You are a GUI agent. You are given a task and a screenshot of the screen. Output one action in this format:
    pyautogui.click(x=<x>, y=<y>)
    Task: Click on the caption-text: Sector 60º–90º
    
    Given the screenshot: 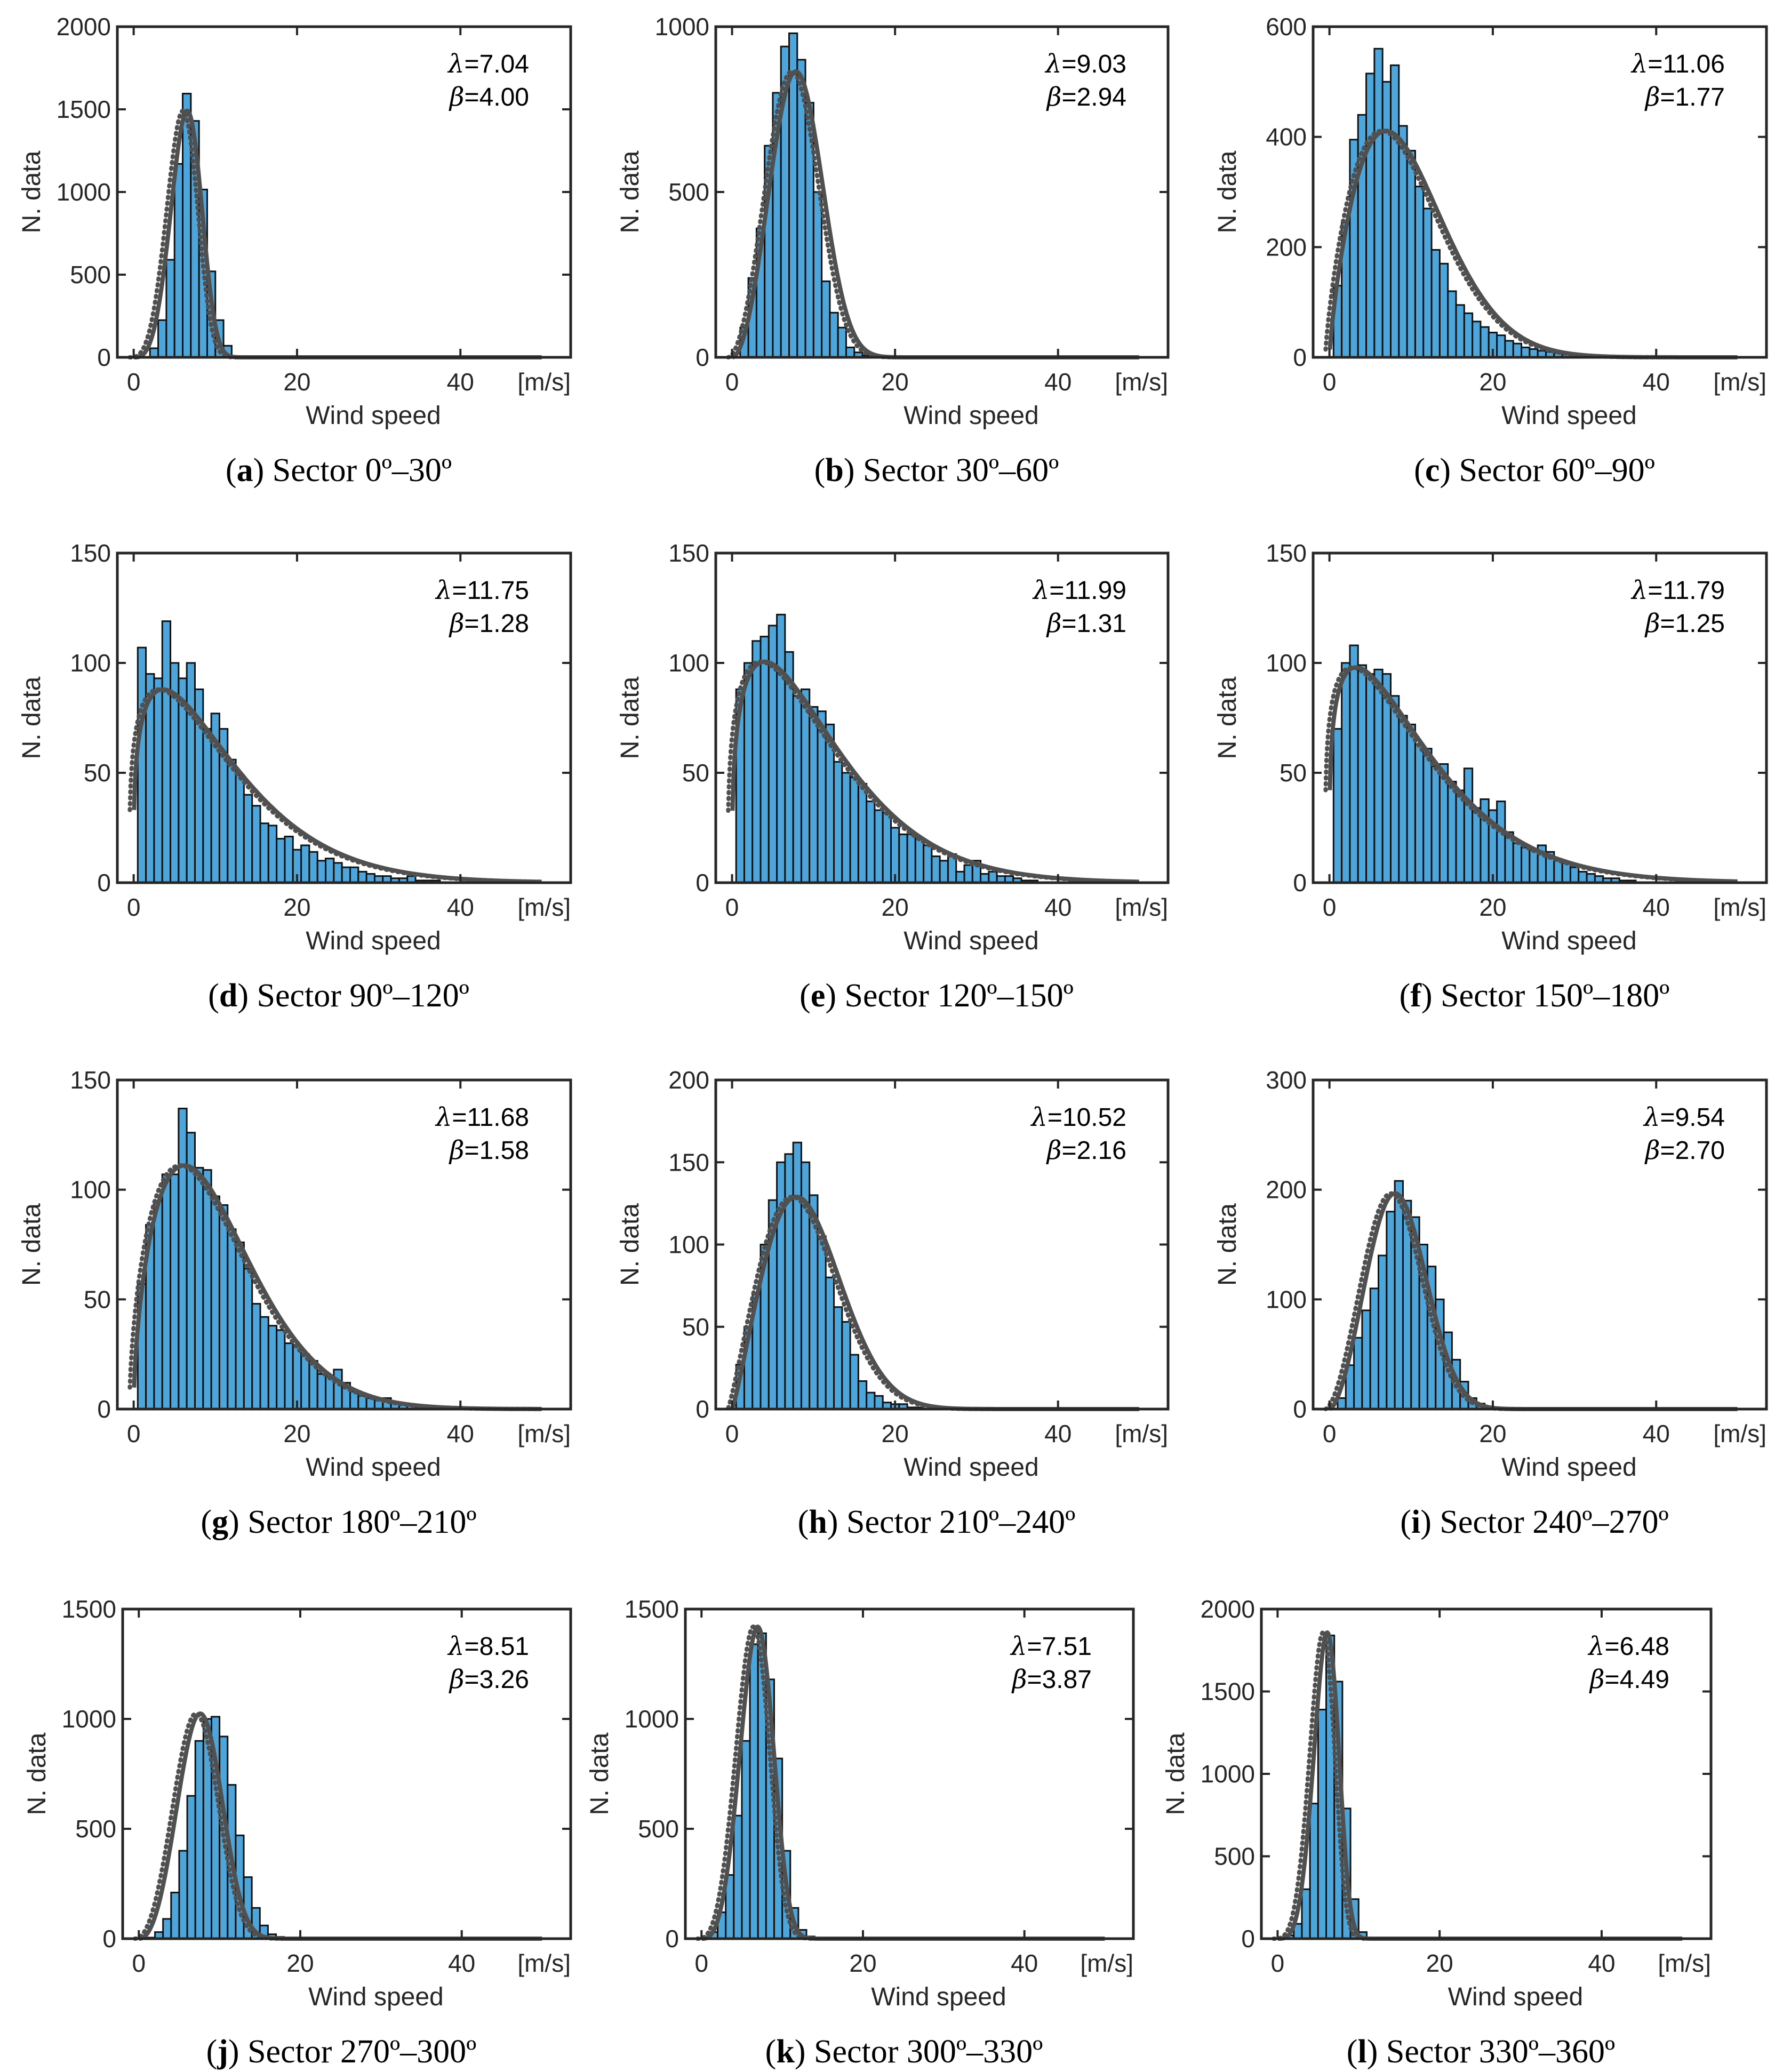 What is the action you would take?
    pyautogui.click(x=1557, y=470)
    